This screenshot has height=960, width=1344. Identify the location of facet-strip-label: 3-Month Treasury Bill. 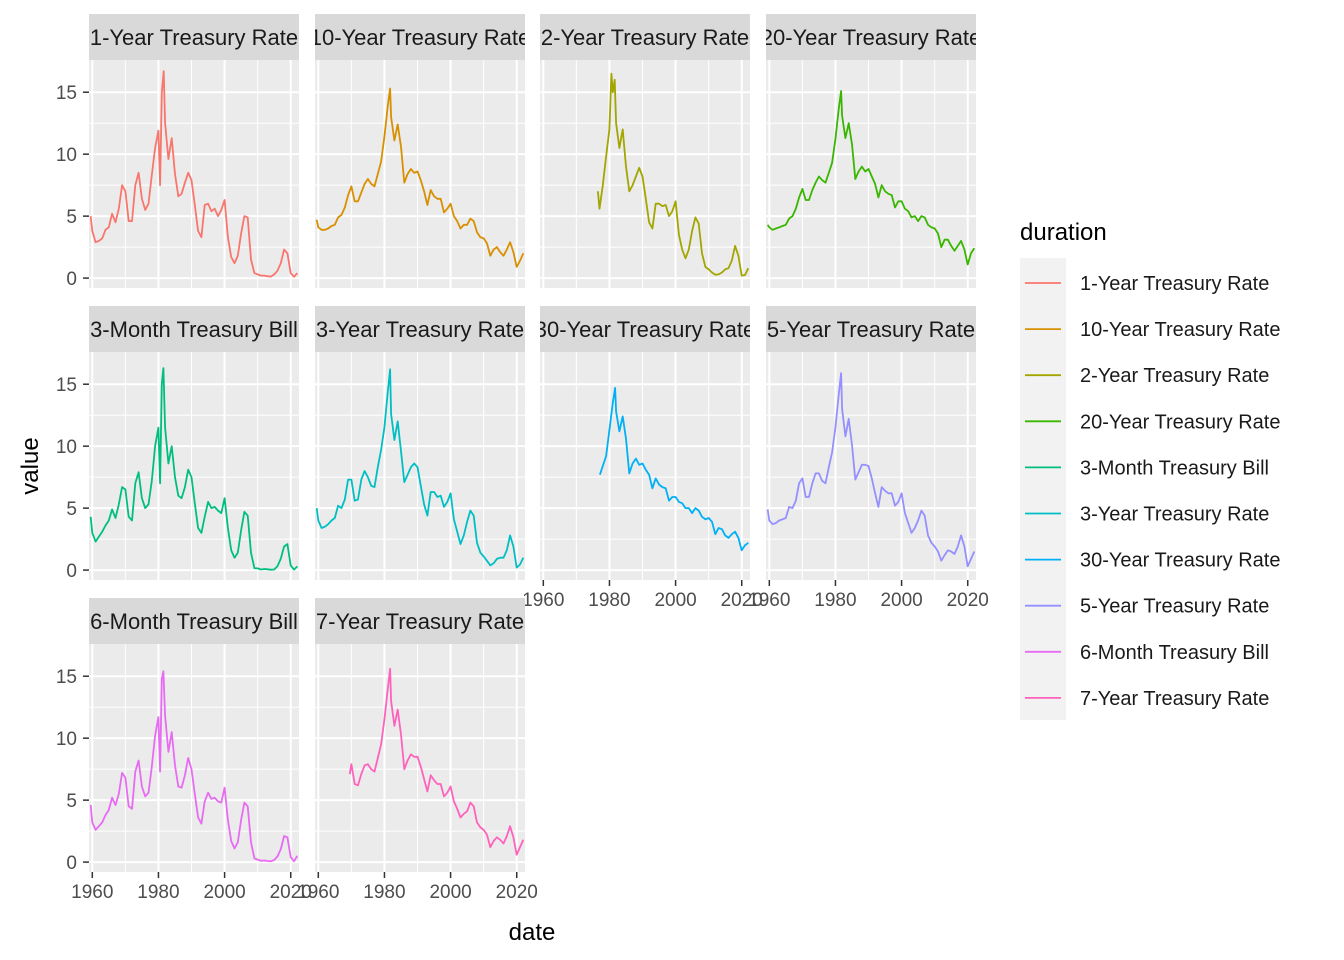
(194, 329).